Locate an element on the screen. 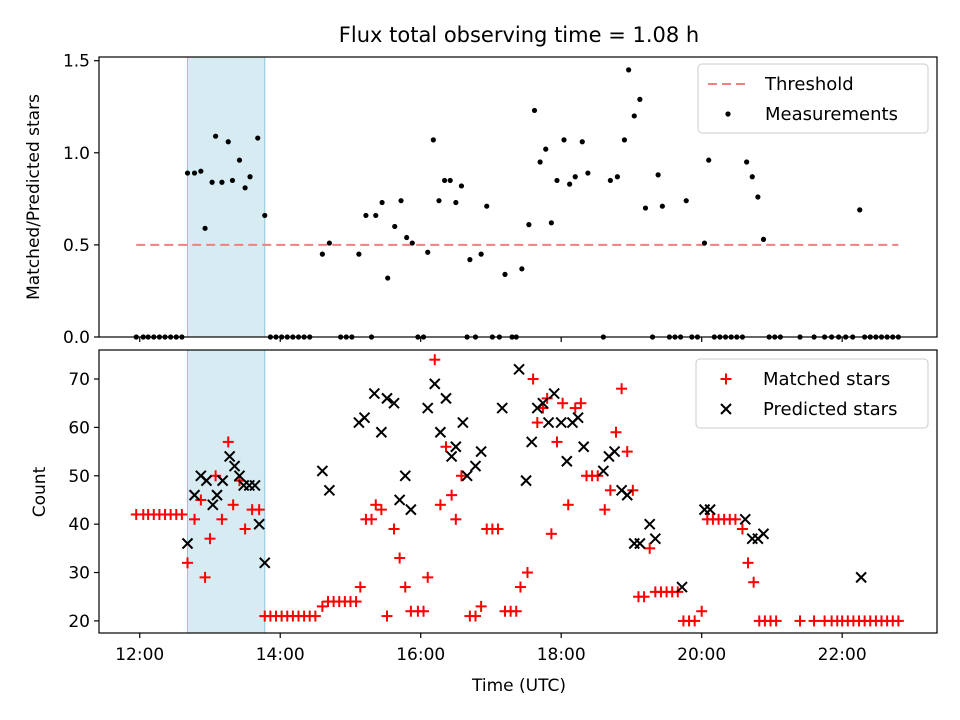  top-legend: Threshold Measurements is located at coordinates (813, 98).